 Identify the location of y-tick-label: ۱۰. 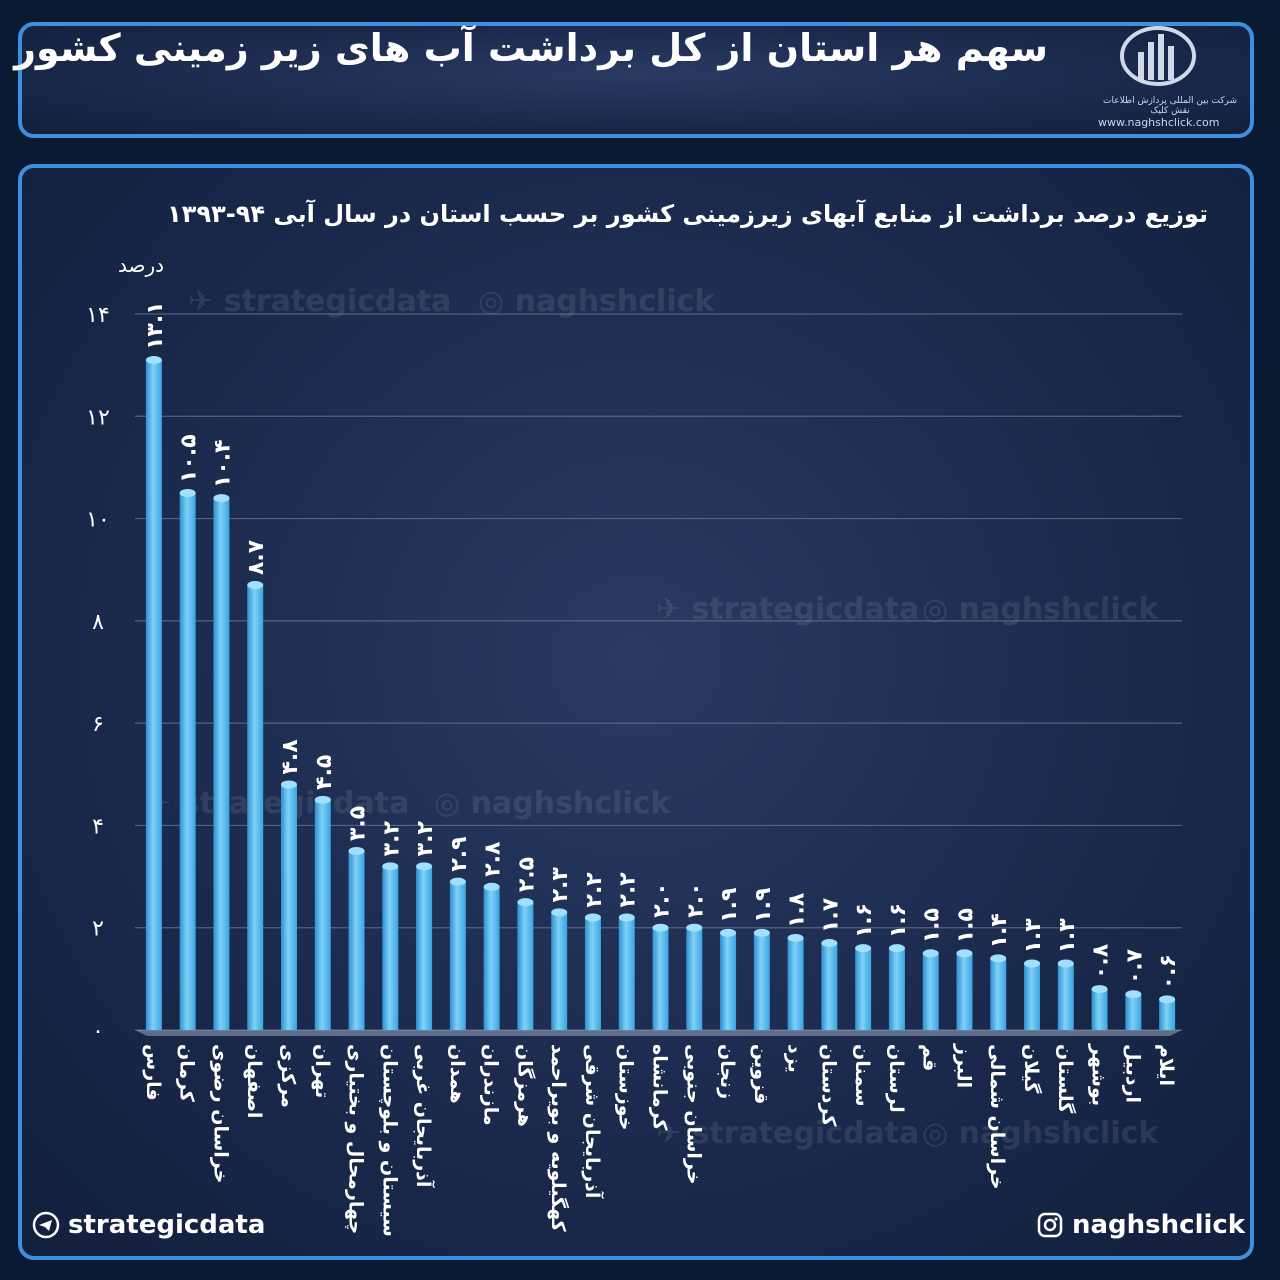
(98, 520).